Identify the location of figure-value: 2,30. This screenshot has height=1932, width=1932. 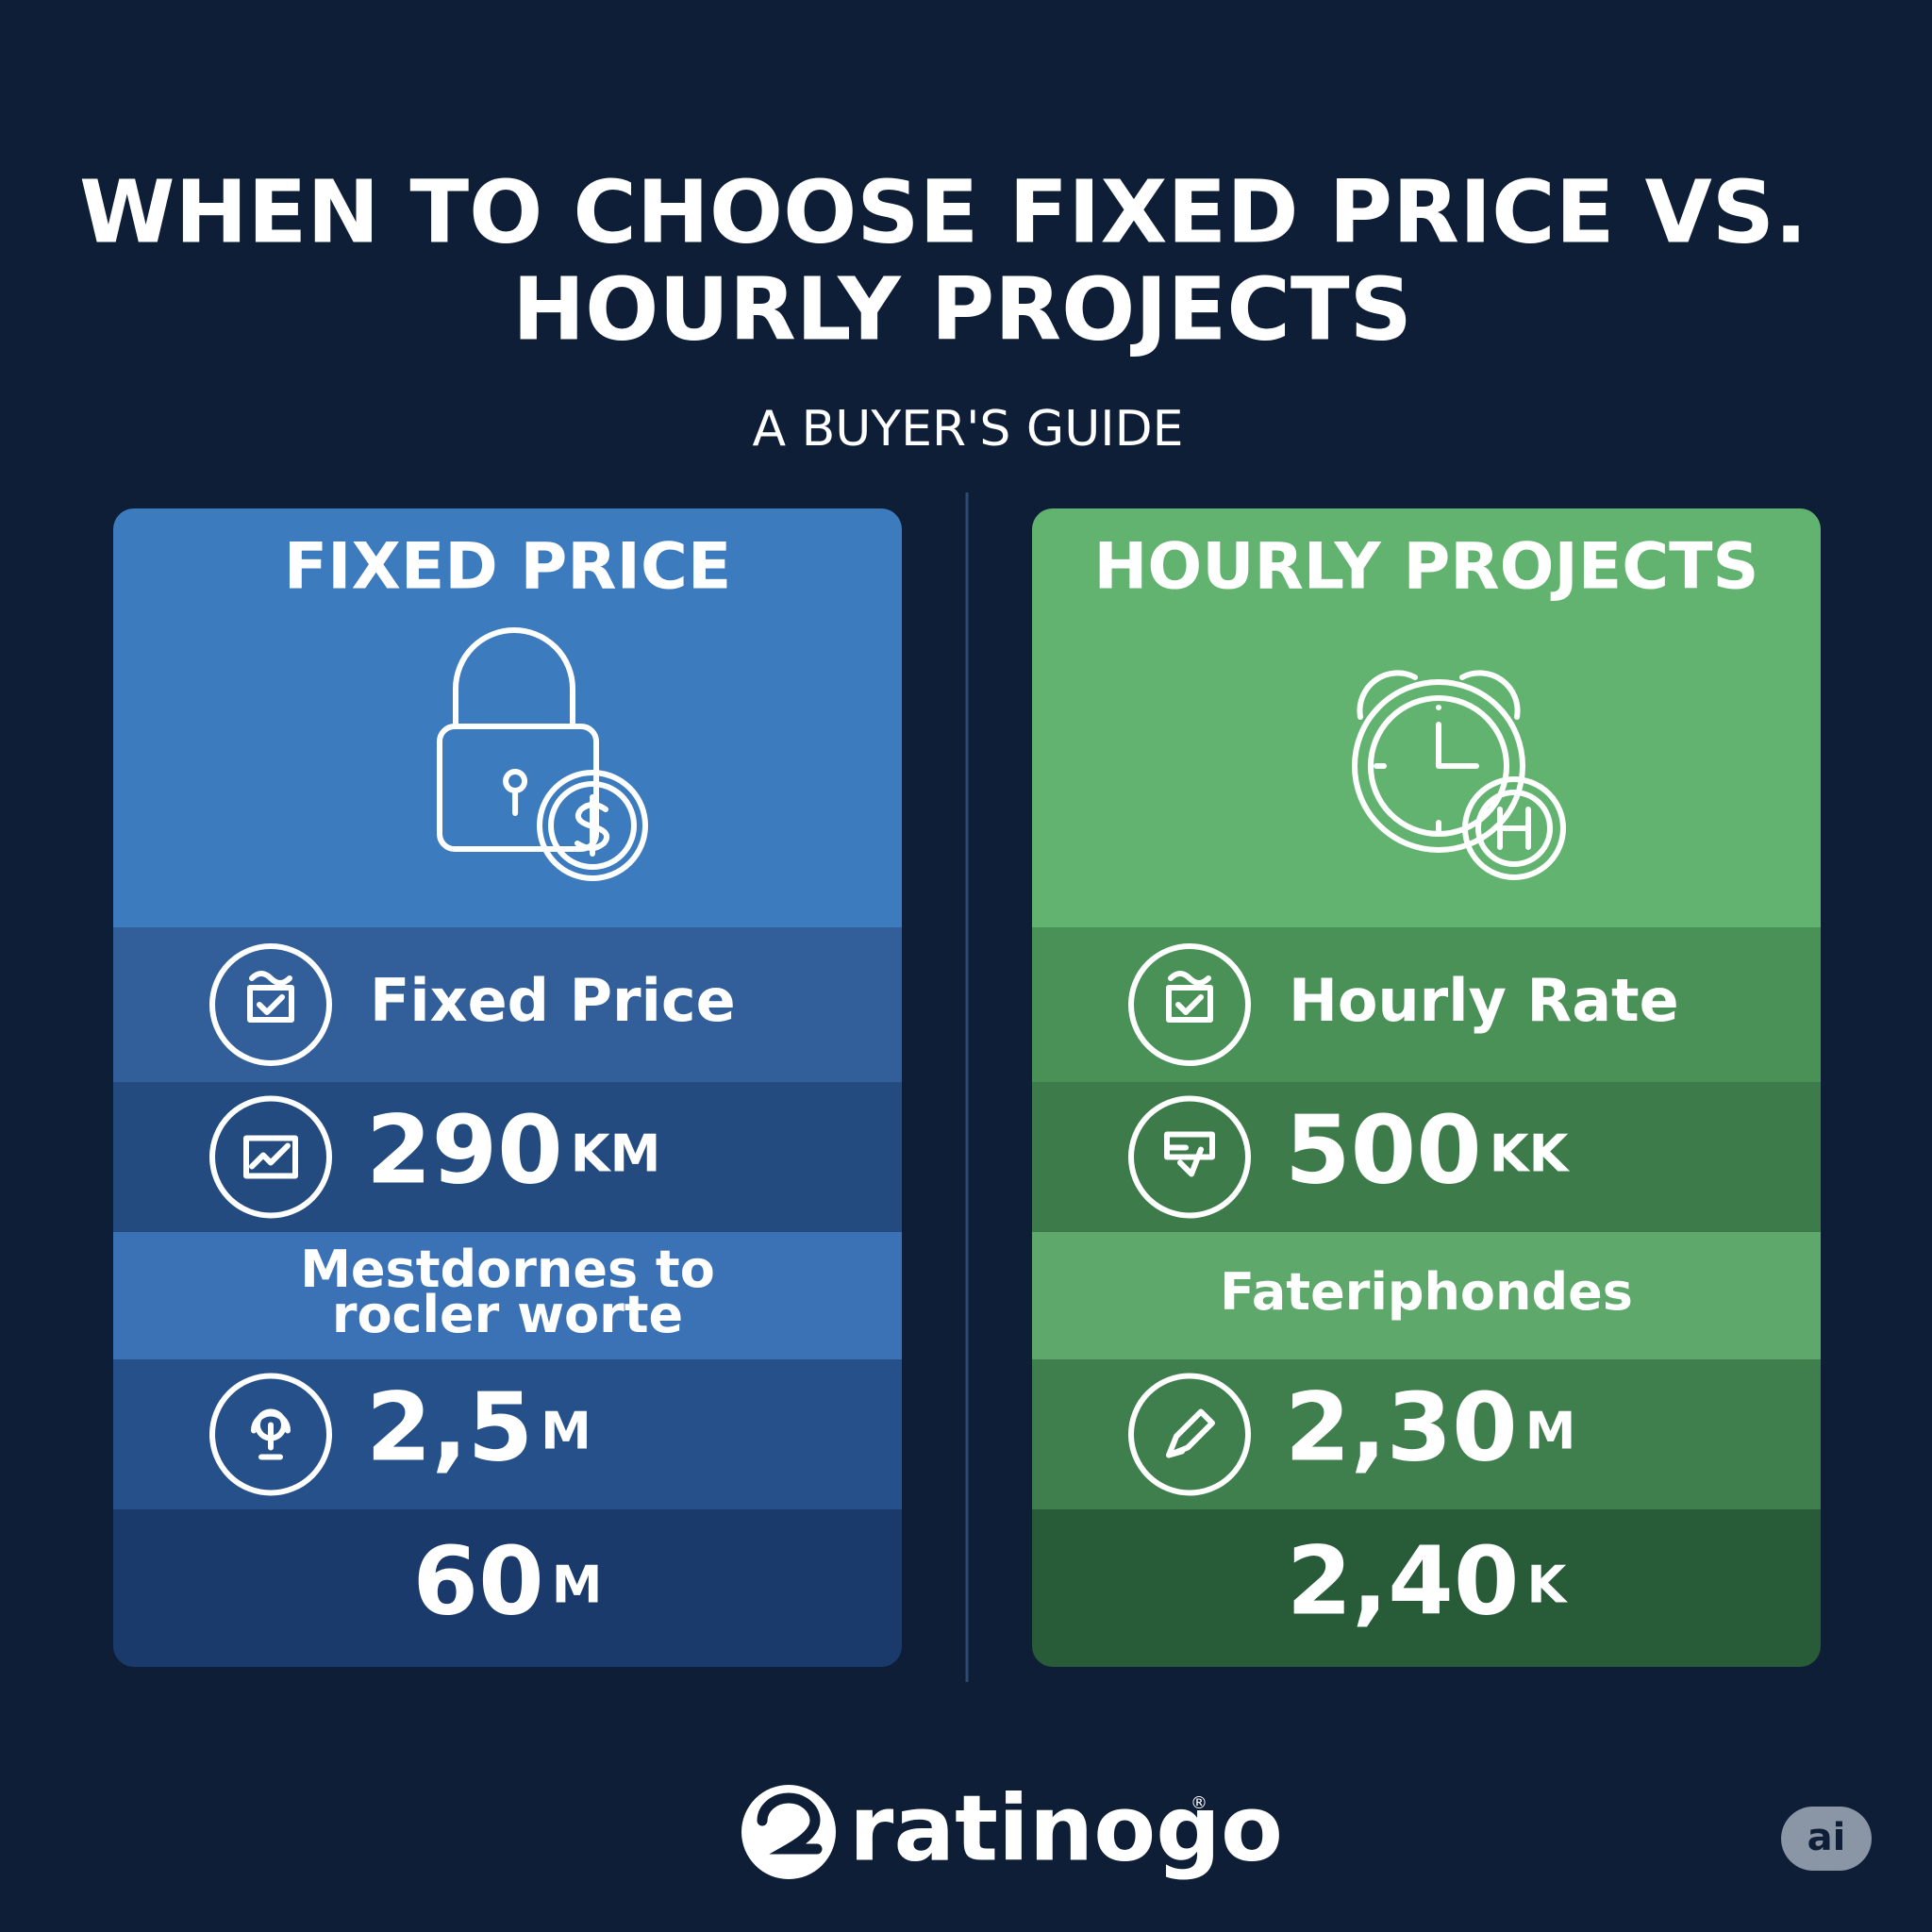
(1402, 1428).